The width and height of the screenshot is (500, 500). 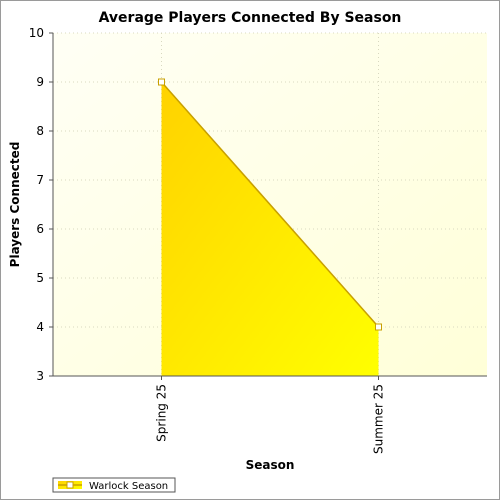 I want to click on x-axis-label: Season, so click(x=270, y=465).